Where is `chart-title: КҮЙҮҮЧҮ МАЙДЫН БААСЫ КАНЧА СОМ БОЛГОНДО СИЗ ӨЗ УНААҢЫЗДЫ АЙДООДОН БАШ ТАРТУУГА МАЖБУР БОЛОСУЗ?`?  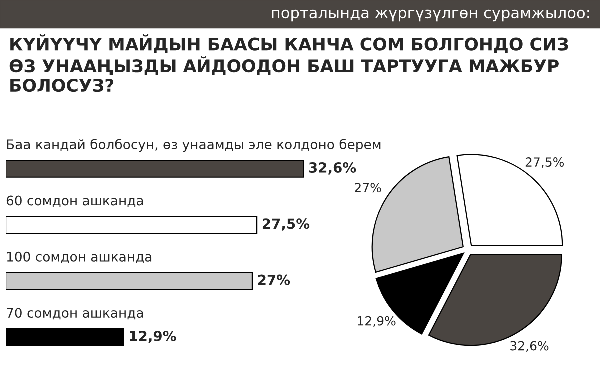
chart-title: КҮЙҮҮЧҮ МАЙДЫН БААСЫ КАНЧА СОМ БОЛГОНДО СИЗ ӨЗ УНААҢЫЗДЫ АЙДООДОН БАШ ТАРТУУГА МАЖБУР БОЛОСУЗ? is located at coordinates (289, 63).